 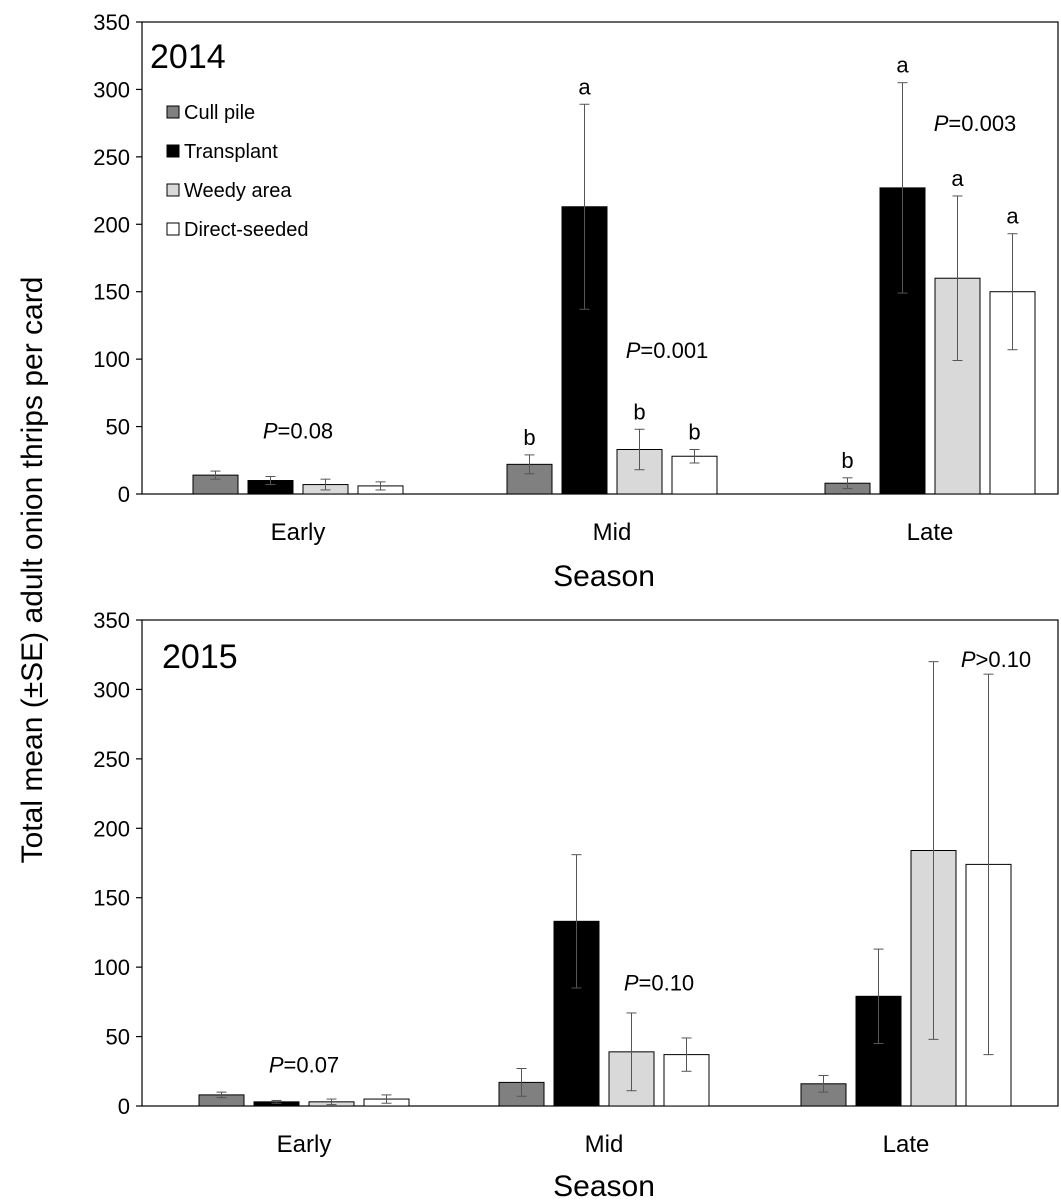 I want to click on p-value-annotation: P>0.10, so click(x=996, y=659).